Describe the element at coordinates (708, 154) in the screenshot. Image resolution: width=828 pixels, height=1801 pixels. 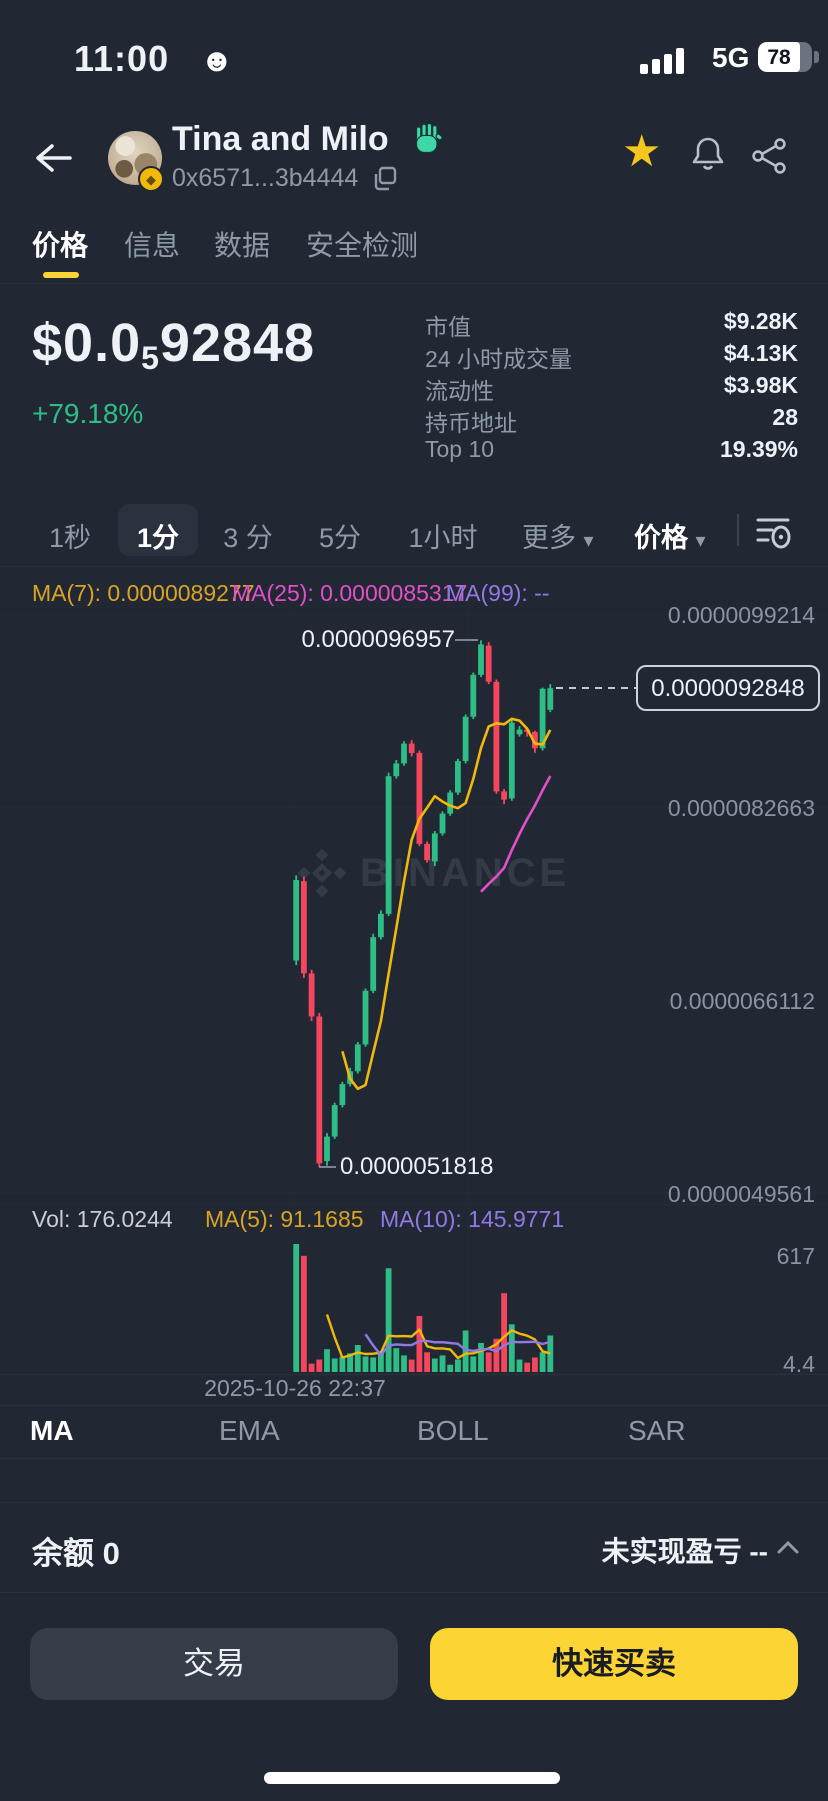
I see `notification-bell-icon` at that location.